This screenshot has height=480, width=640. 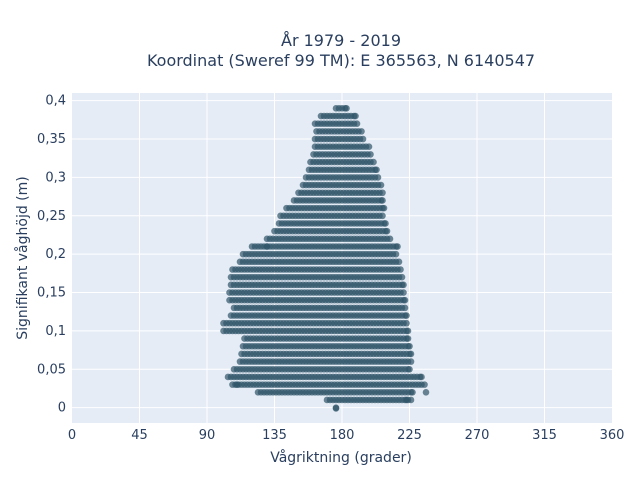 I want to click on y-tick-label: 0,35, so click(x=51, y=139).